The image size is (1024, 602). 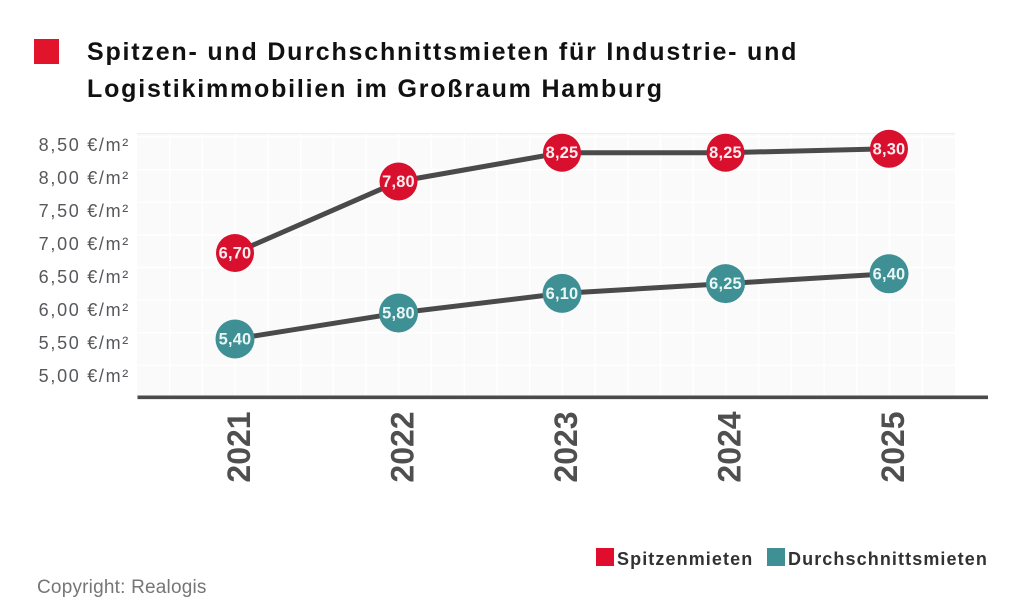 I want to click on svg-text: 6,10, so click(x=562, y=294).